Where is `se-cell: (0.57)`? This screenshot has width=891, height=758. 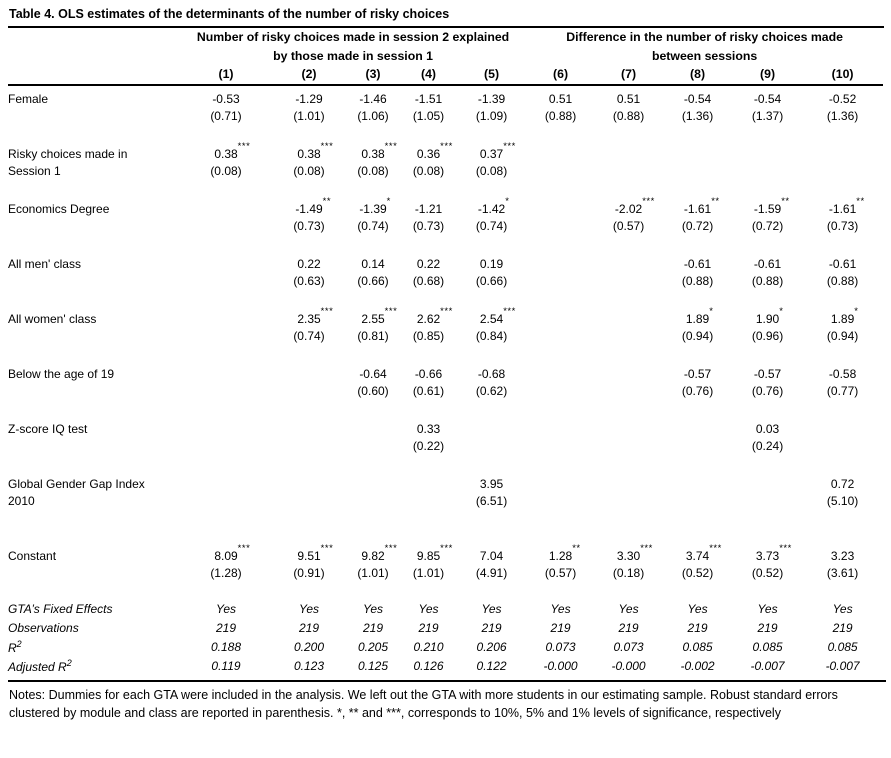
se-cell: (0.57) is located at coordinates (560, 572).